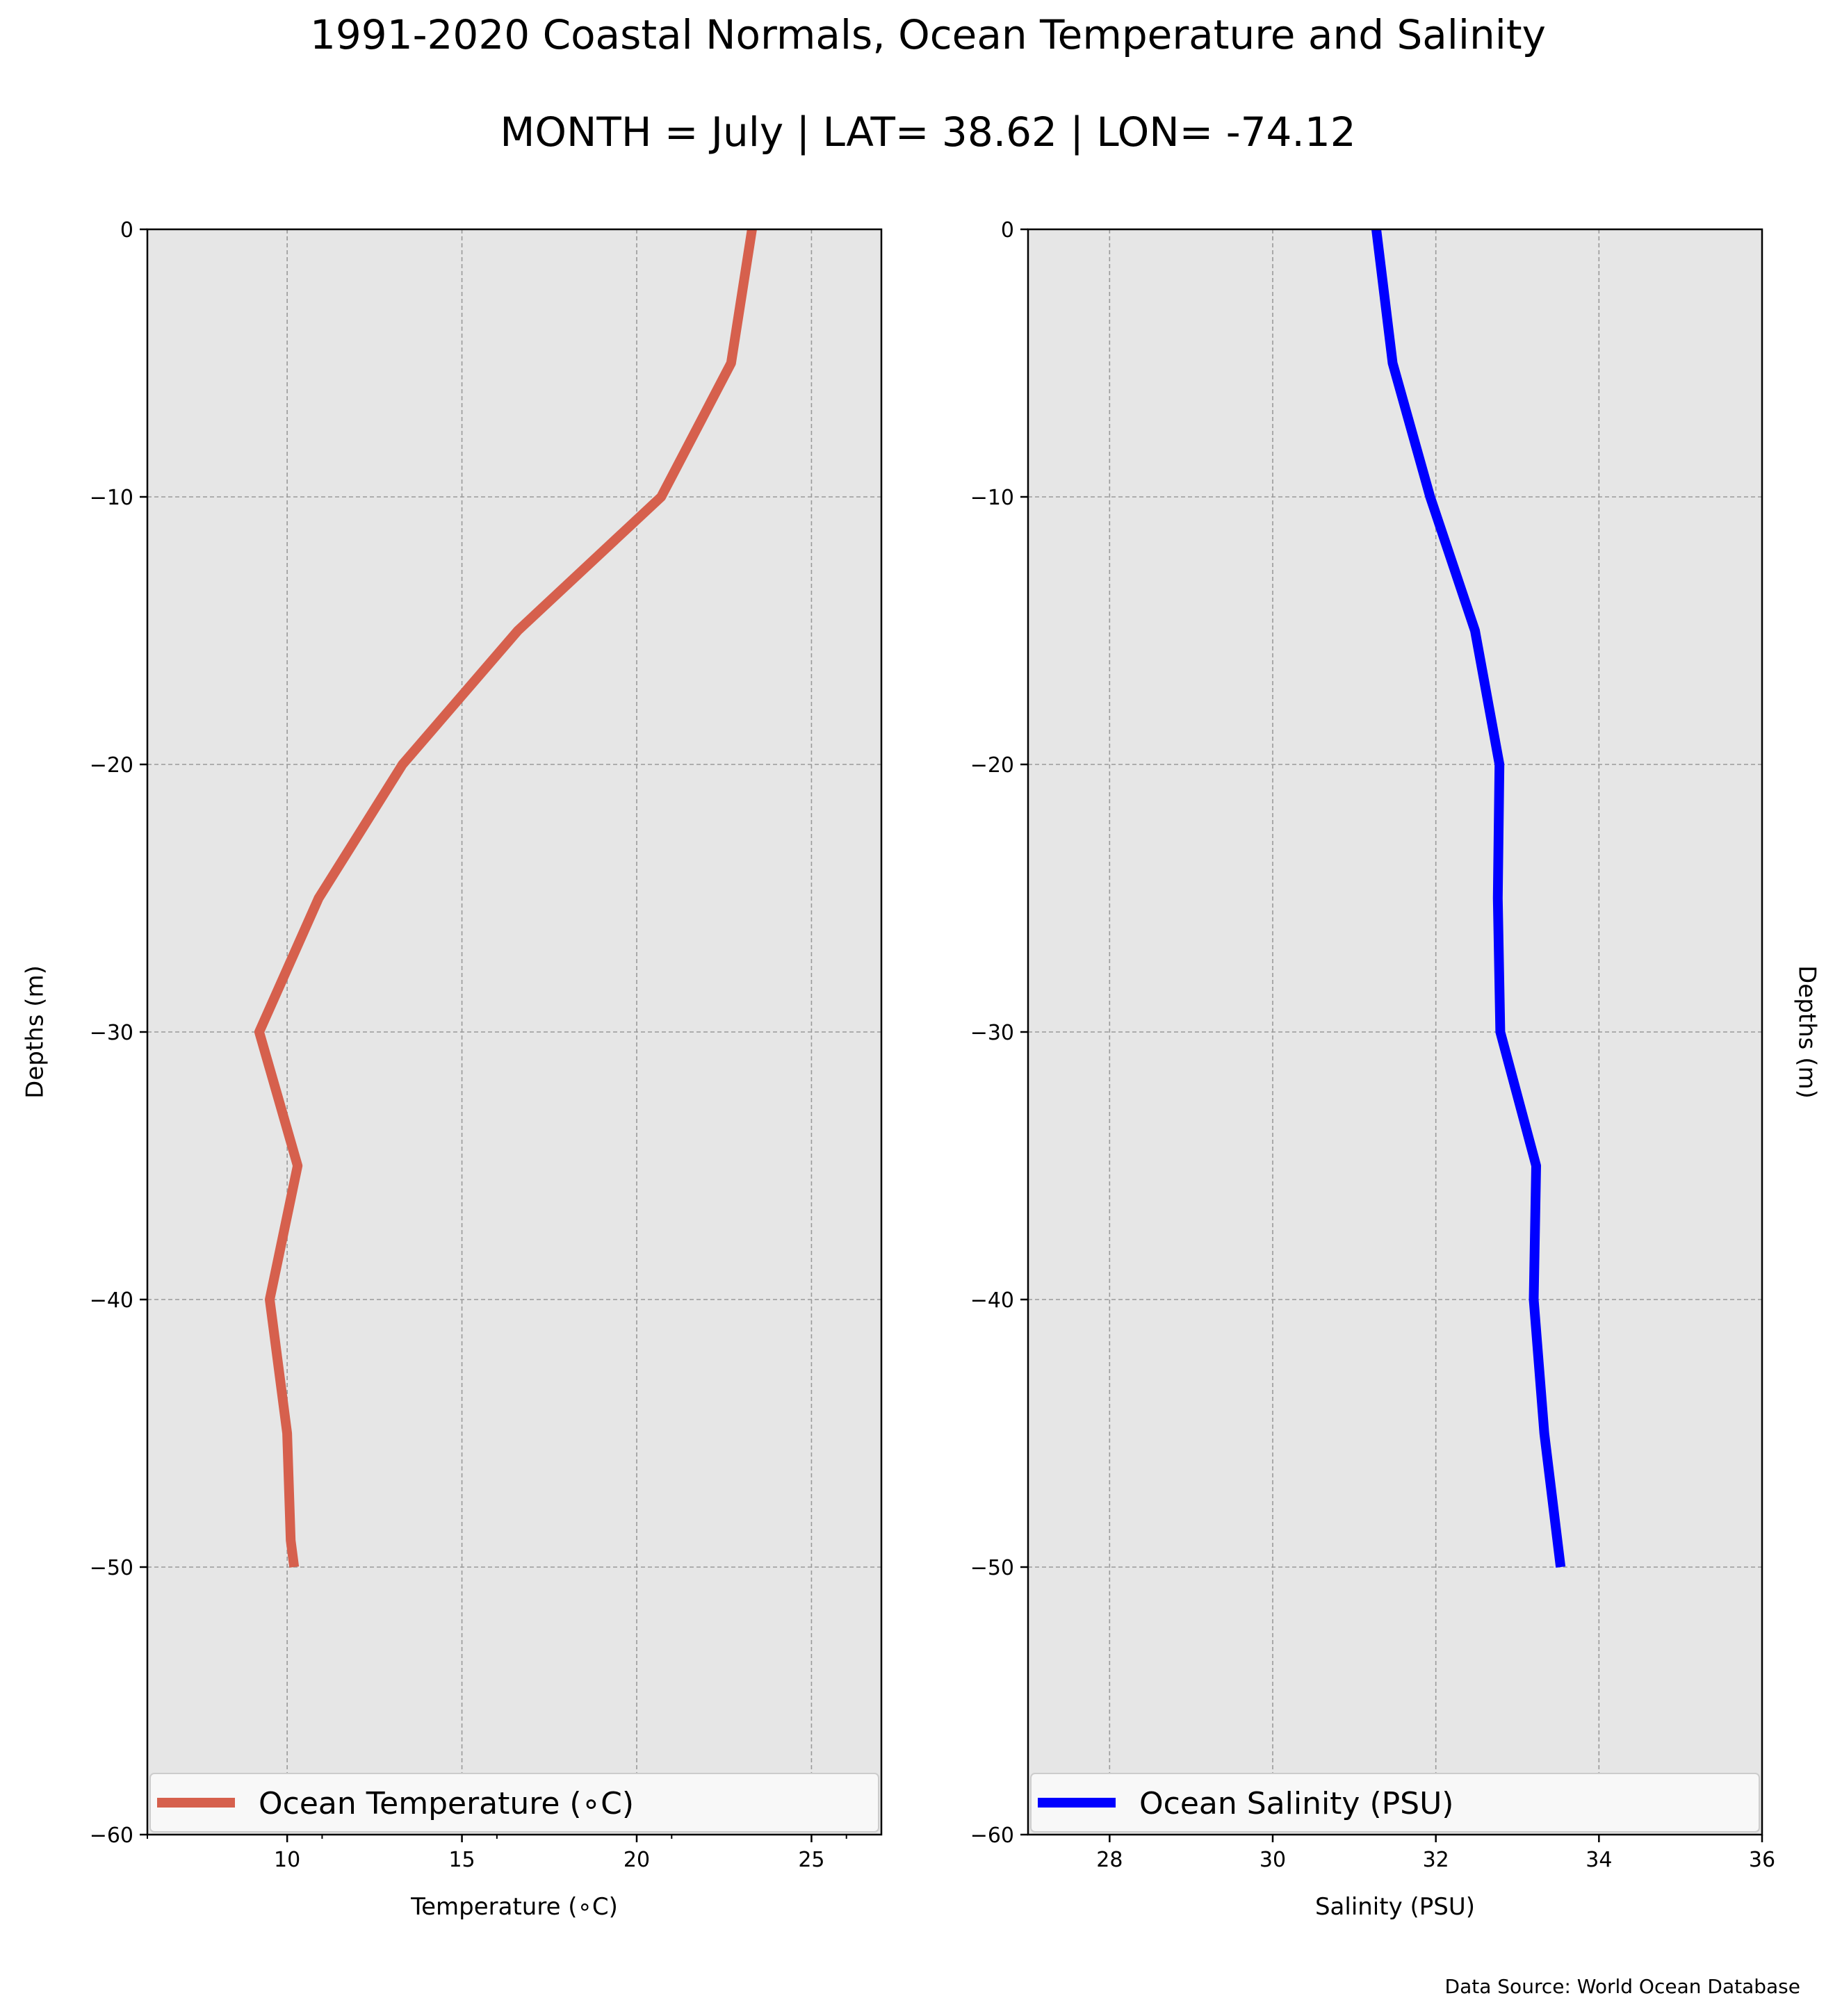  Describe the element at coordinates (1599, 1860) in the screenshot. I see `x-tick-label: 34` at that location.